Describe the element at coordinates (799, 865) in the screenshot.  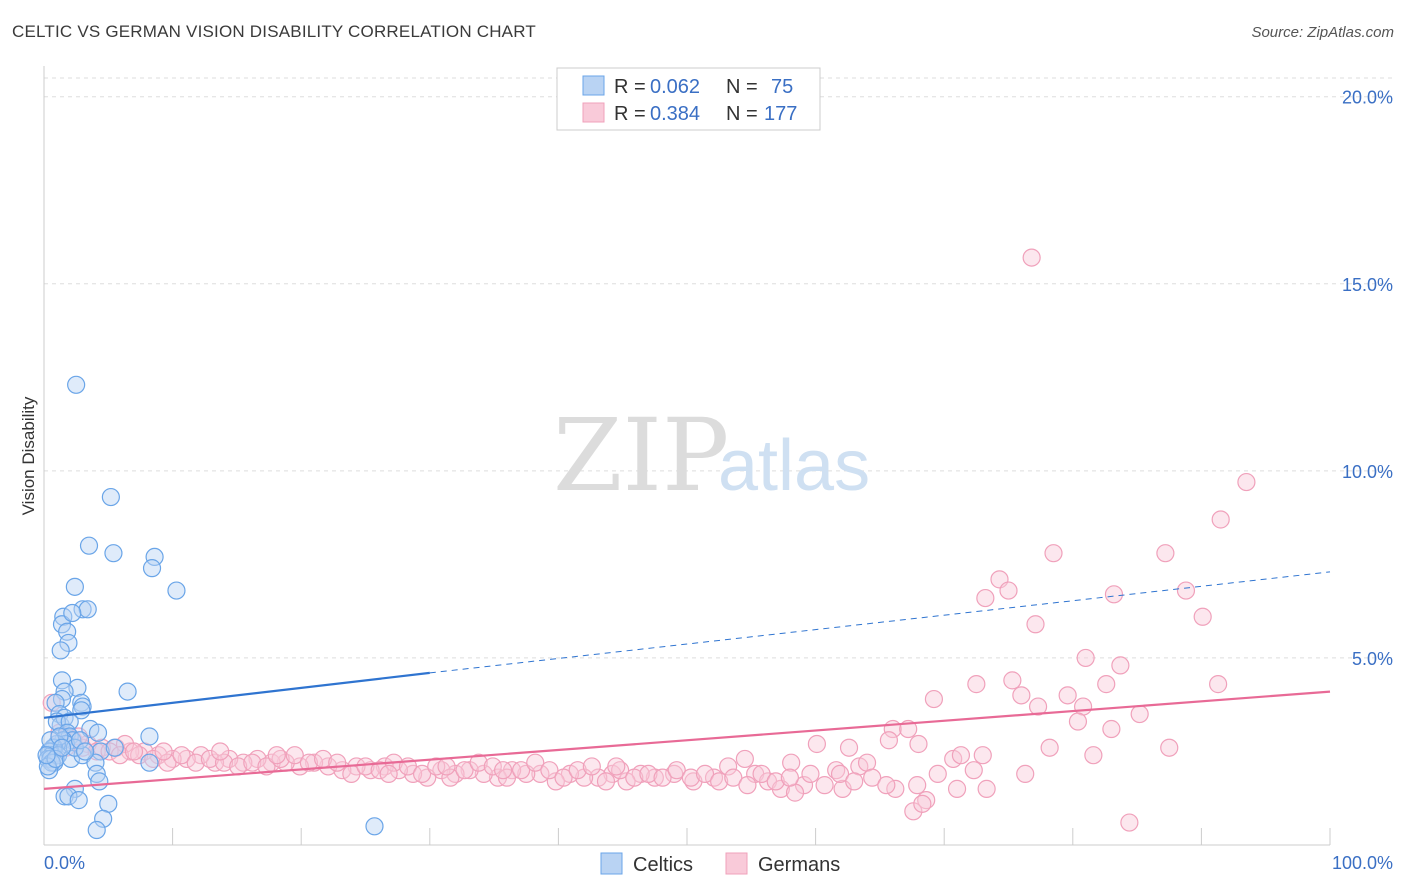
I see `bottom-legend-germans: Germans` at that location.